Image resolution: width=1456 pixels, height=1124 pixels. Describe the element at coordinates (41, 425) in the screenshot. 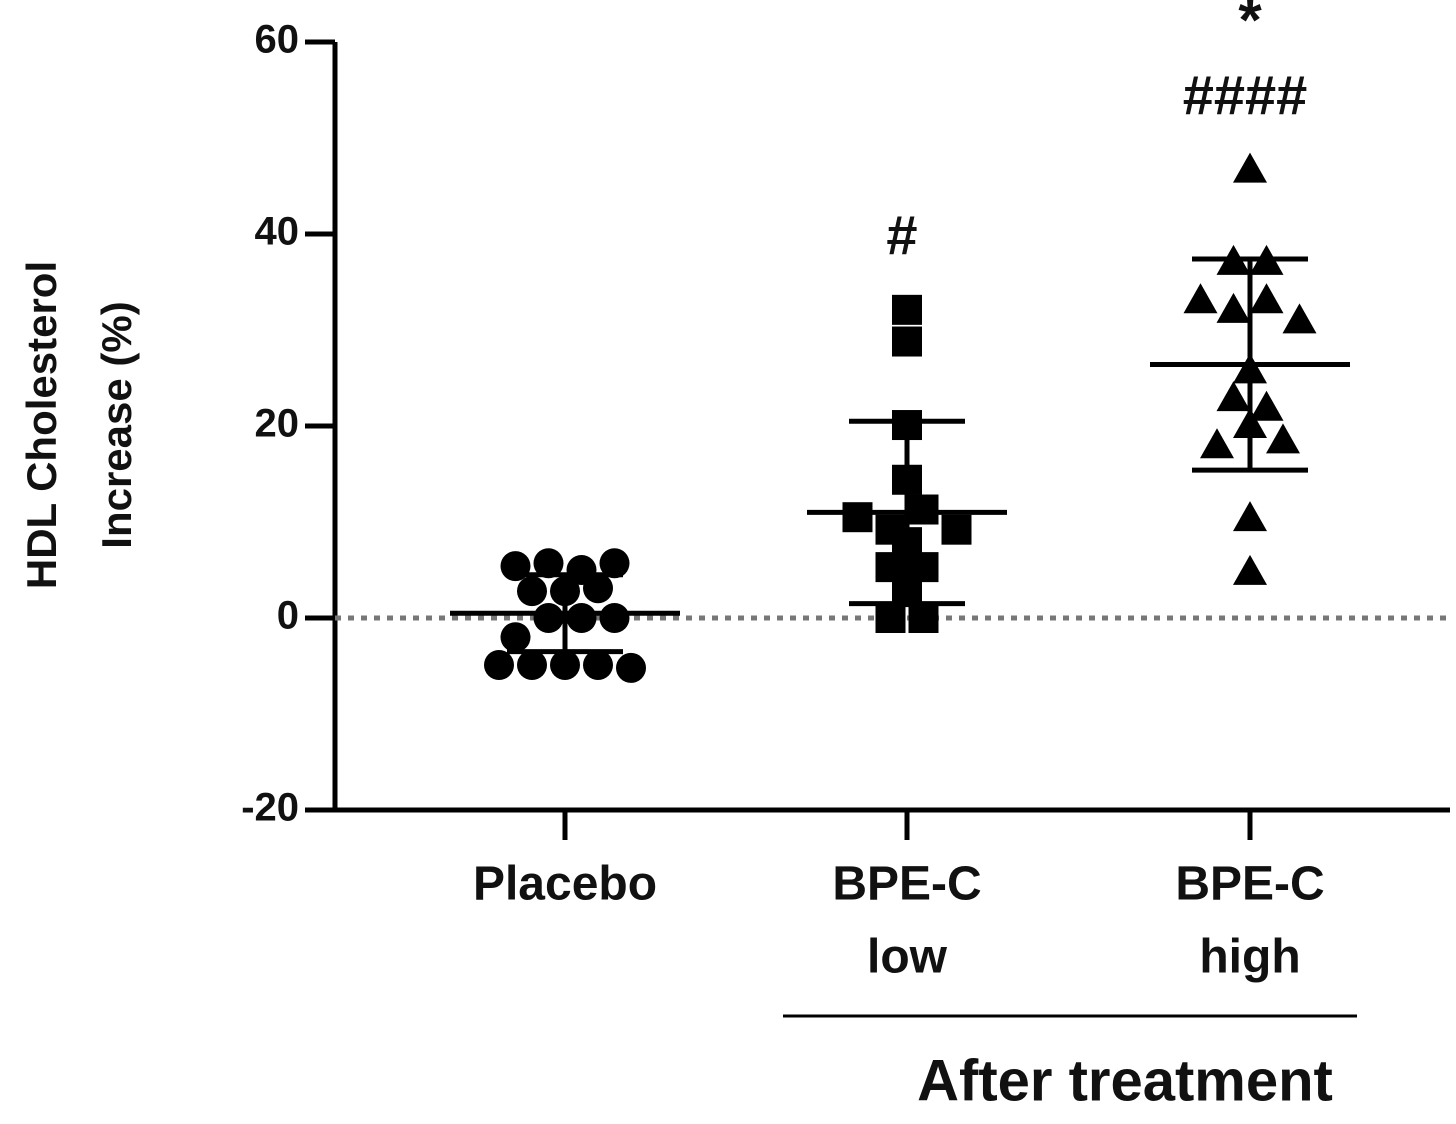

I see `y-axis-label: HDL Cholesterol` at that location.